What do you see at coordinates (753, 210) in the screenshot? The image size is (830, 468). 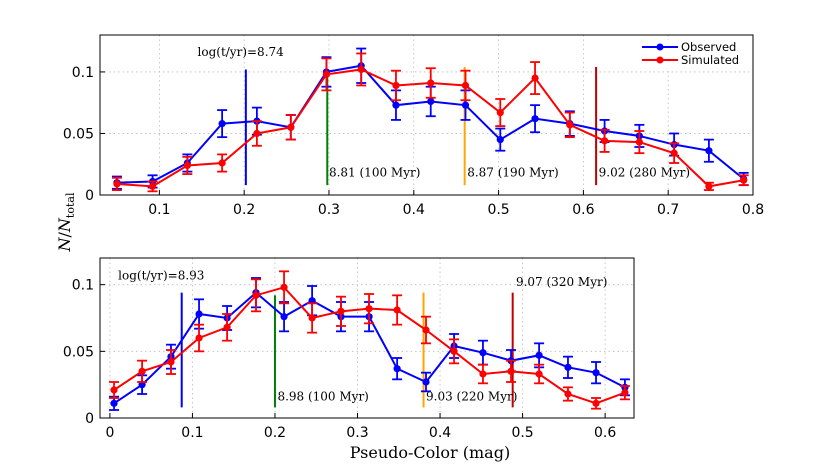 I see `x-tick-label: 0.8` at bounding box center [753, 210].